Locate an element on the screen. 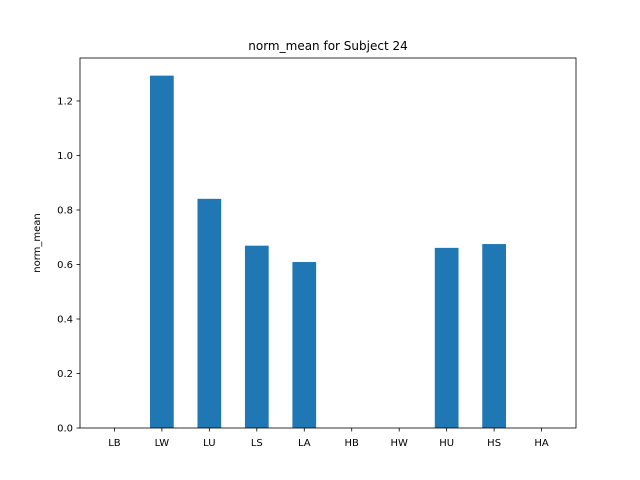 This screenshot has width=640, height=480. x-tick-label: HW is located at coordinates (399, 443).